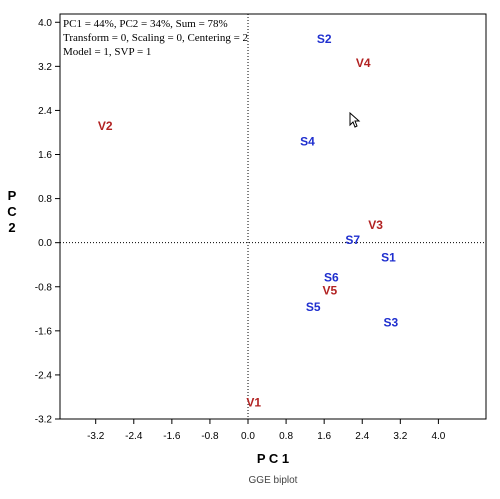 Image resolution: width=500 pixels, height=499 pixels. What do you see at coordinates (266, 430) in the screenshot?
I see `x-axis-ticks: -3.2 -2.4 -1.6 -0.8 0.0 0.8 1.6 2.4 3.2 4.0` at bounding box center [266, 430].